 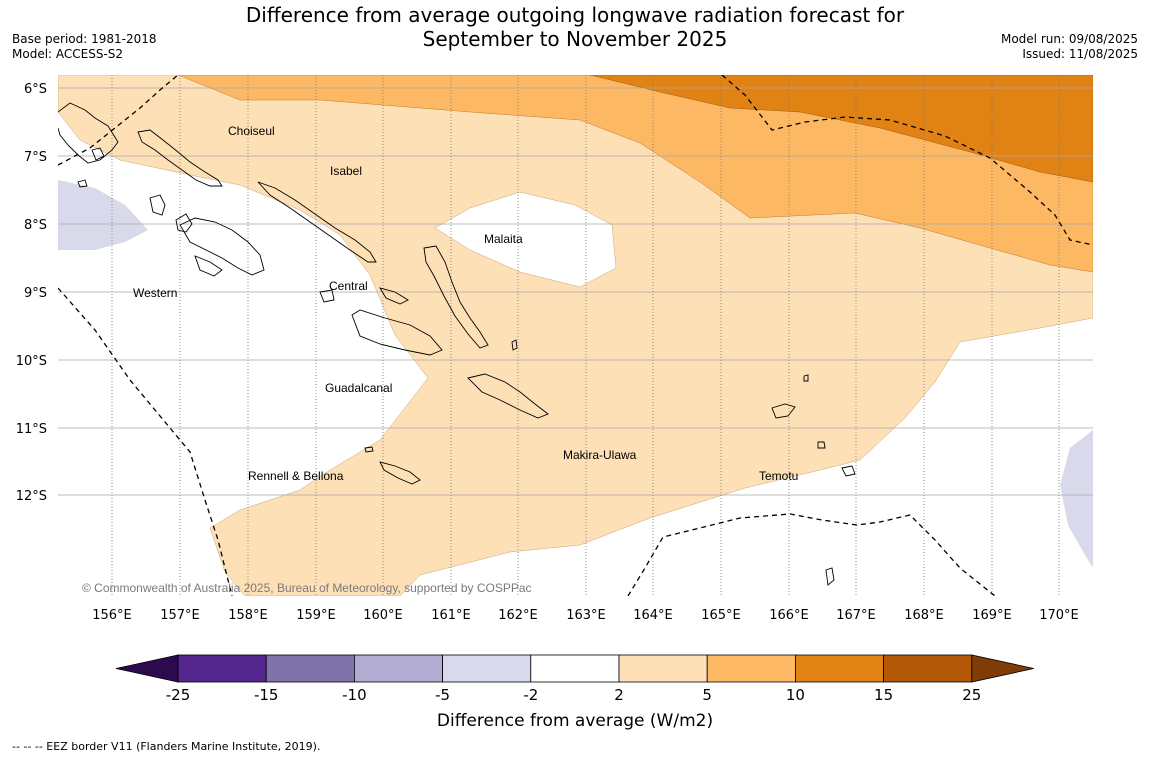 I want to click on anomaly-region-neg-east, so click(x=1076, y=499).